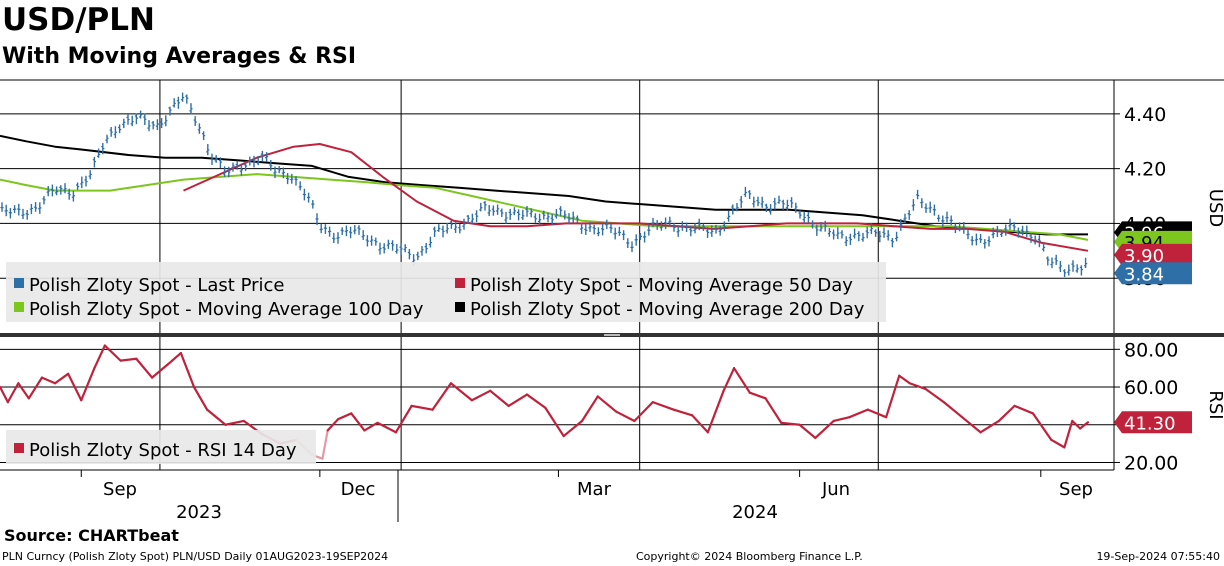 Image resolution: width=1224 pixels, height=566 pixels. What do you see at coordinates (1151, 350) in the screenshot?
I see `rsi-tick-label: 80.00` at bounding box center [1151, 350].